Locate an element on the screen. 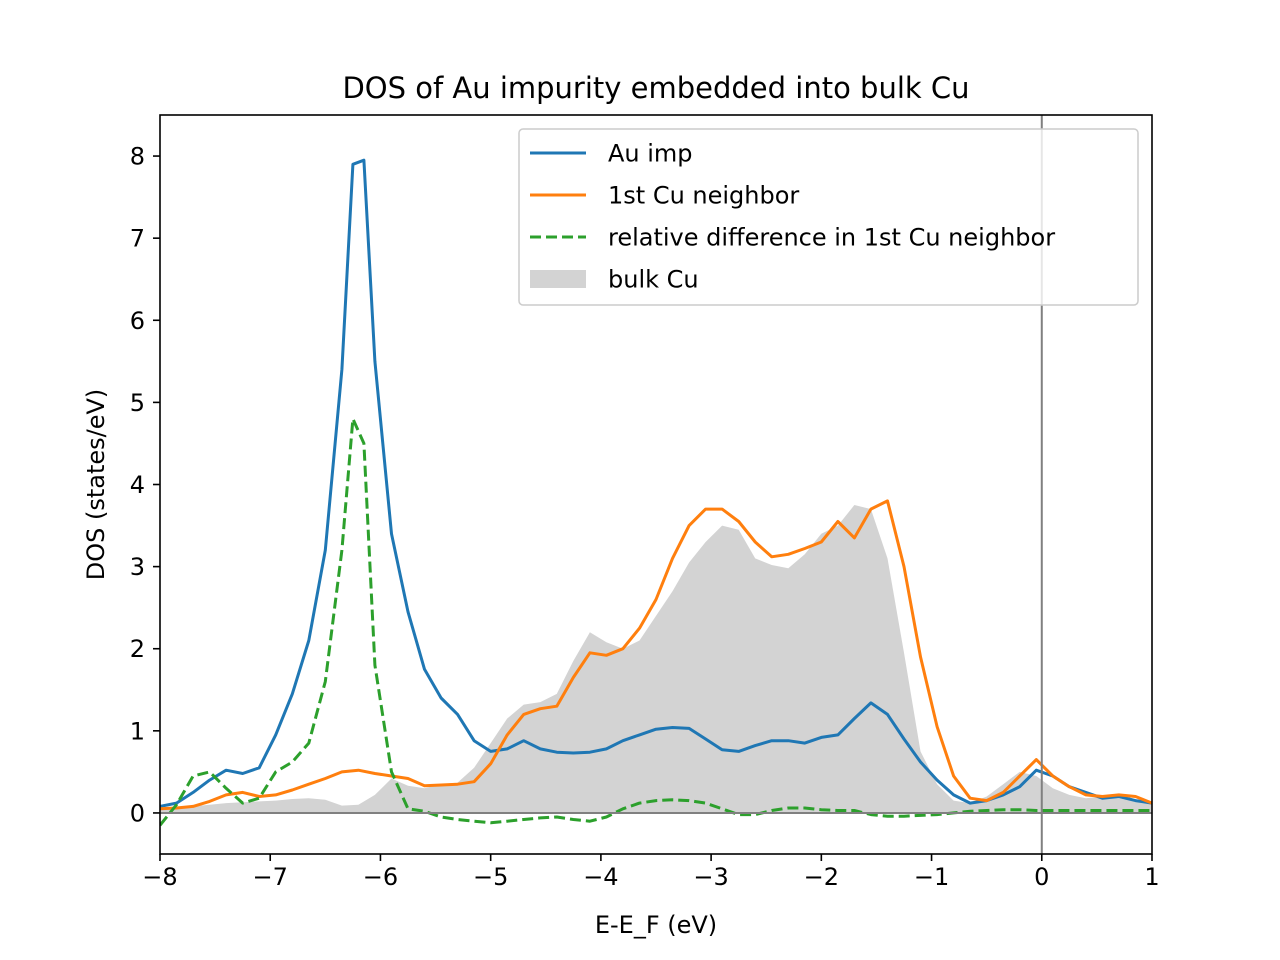 This screenshot has width=1280, height=960. x-tick-label: −1 is located at coordinates (931, 877).